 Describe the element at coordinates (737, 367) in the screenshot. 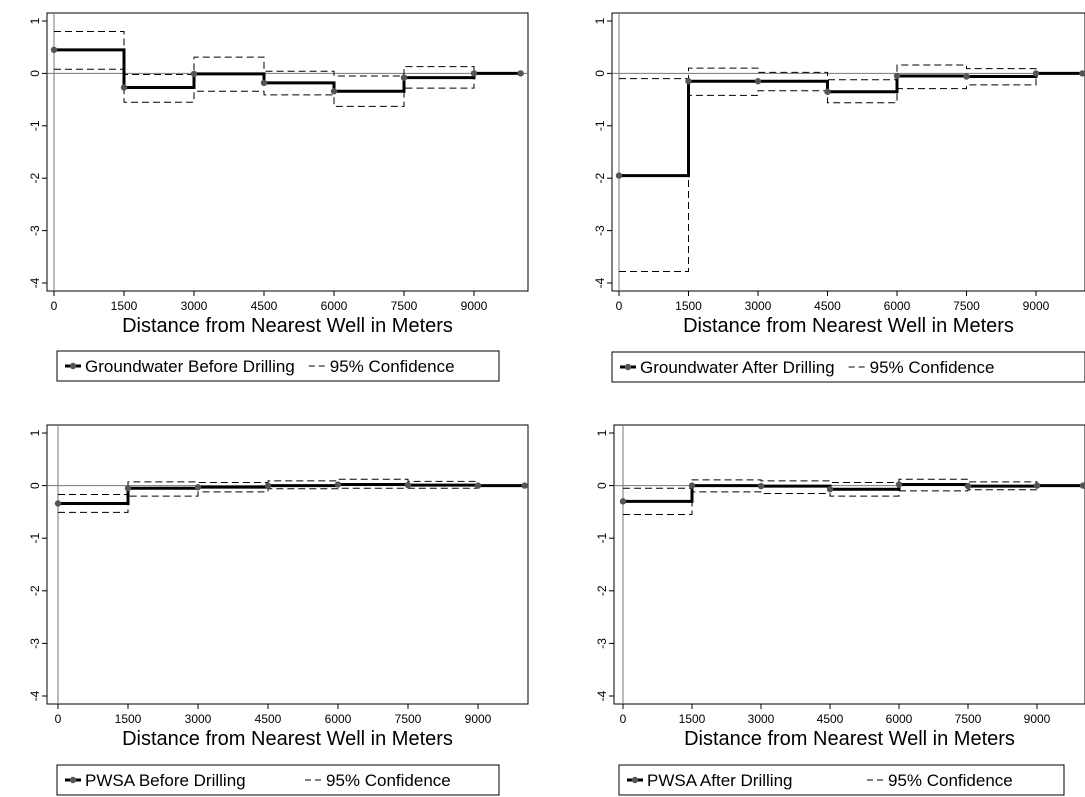

I see `legend-estimate-label: Groundwater After Drilling` at that location.